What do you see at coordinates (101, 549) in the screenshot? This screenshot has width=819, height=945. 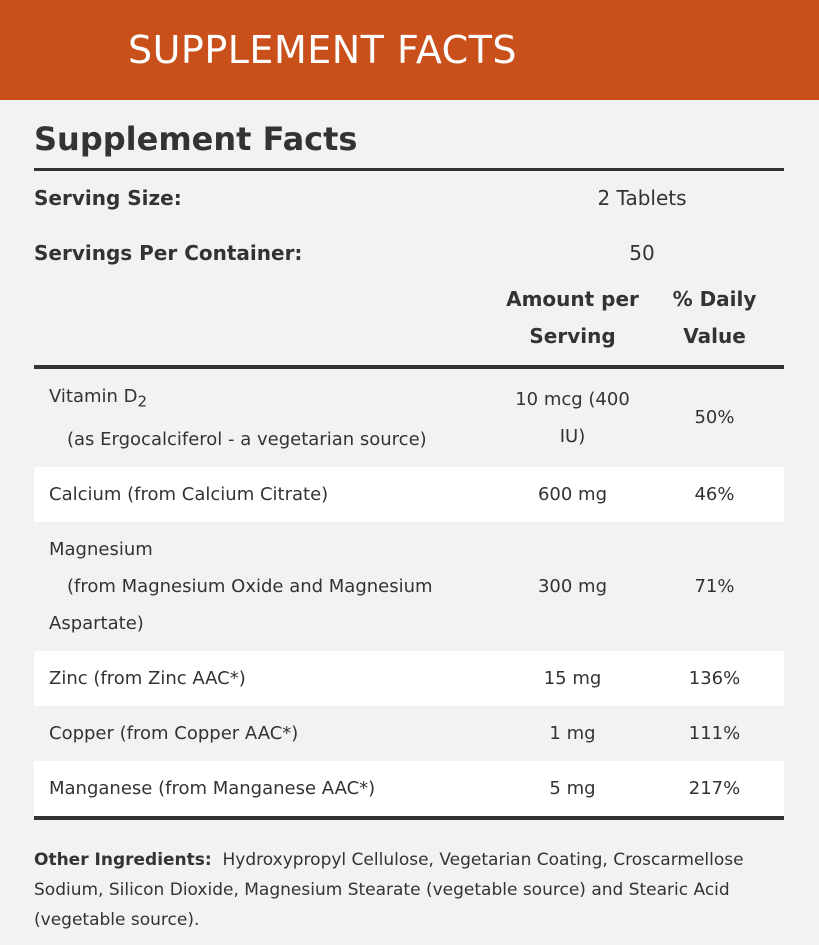 I see `nutrient-name: Magnesium` at bounding box center [101, 549].